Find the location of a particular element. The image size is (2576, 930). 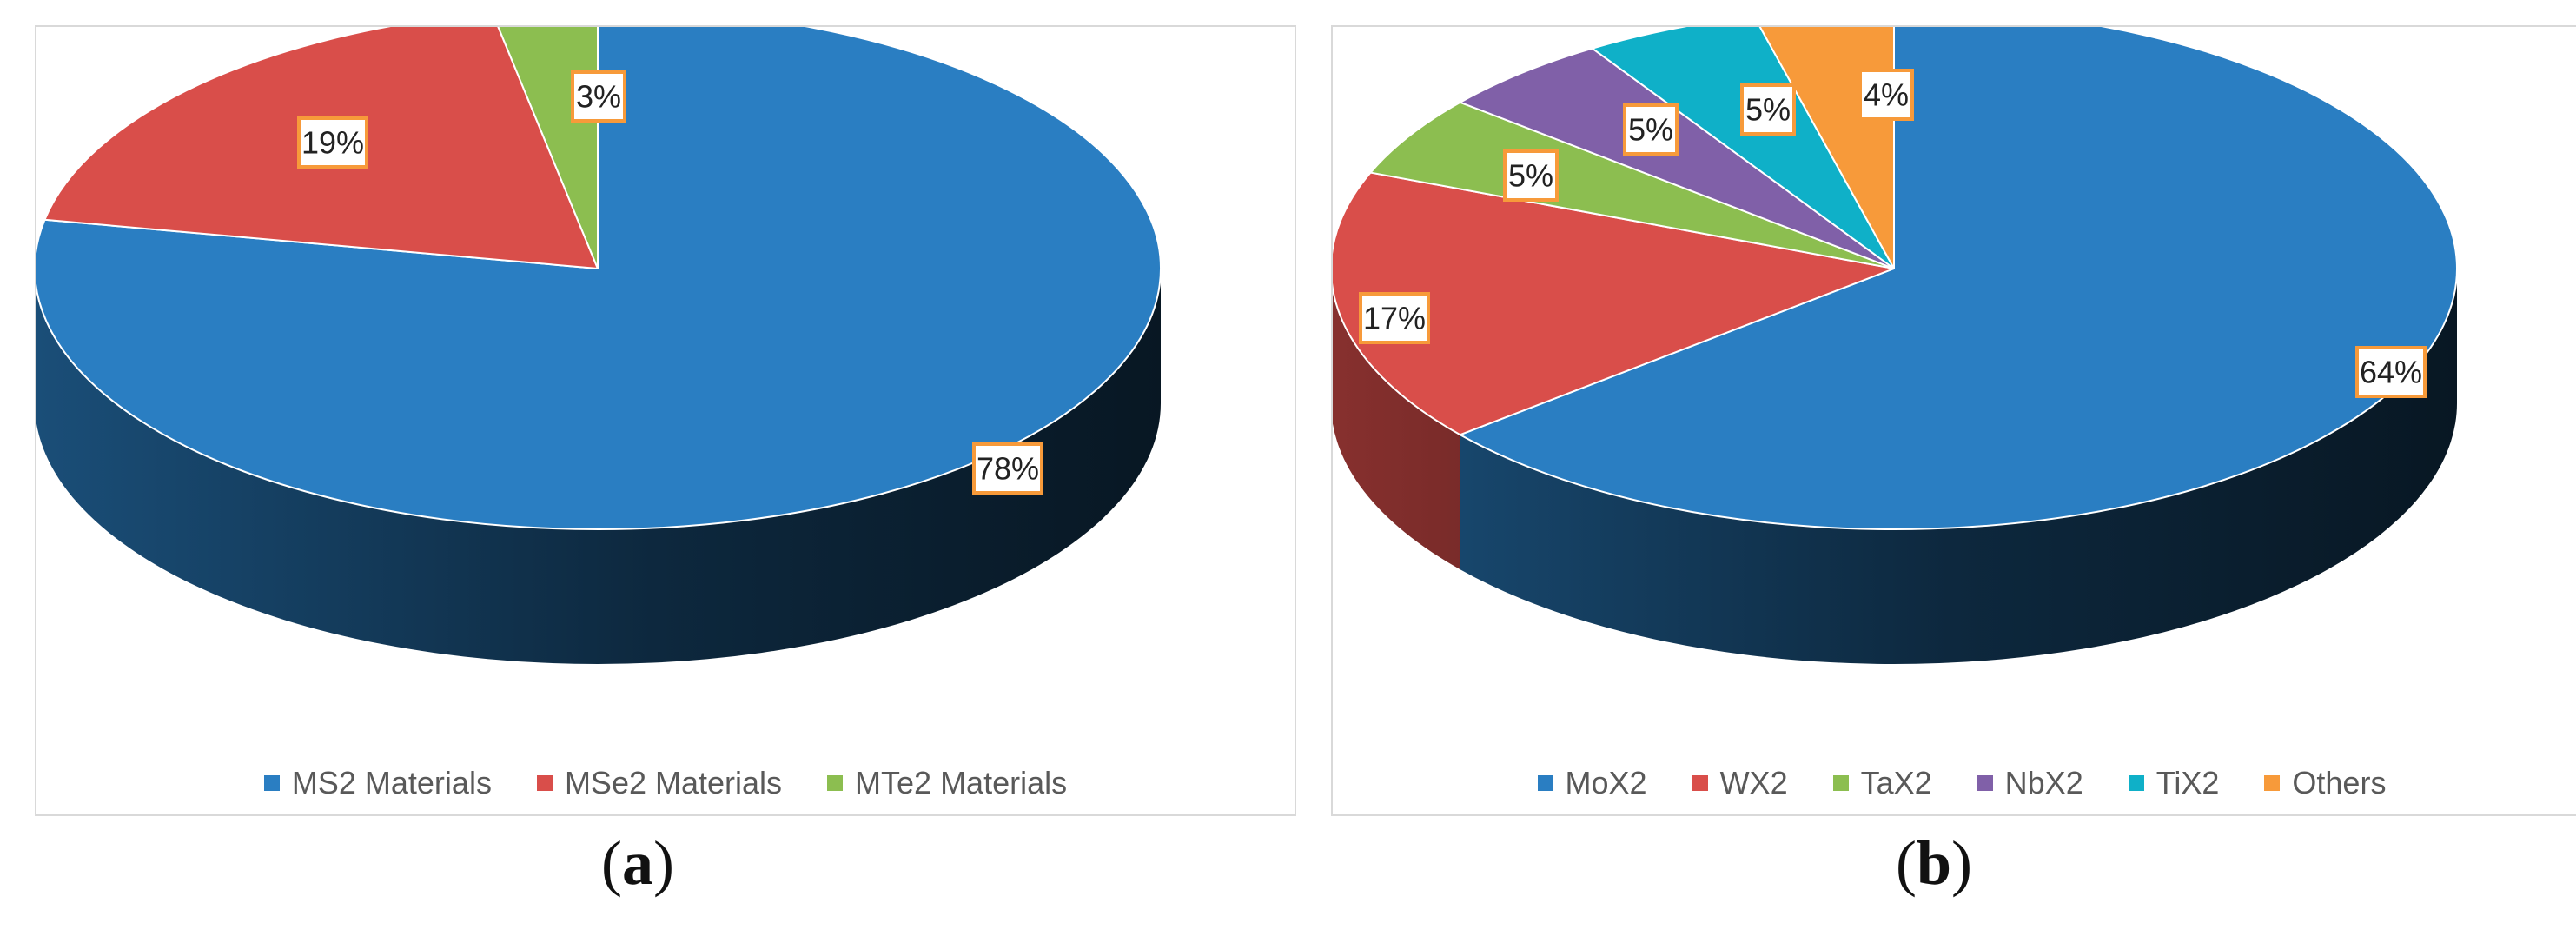

svg-text: 17% is located at coordinates (1394, 319).